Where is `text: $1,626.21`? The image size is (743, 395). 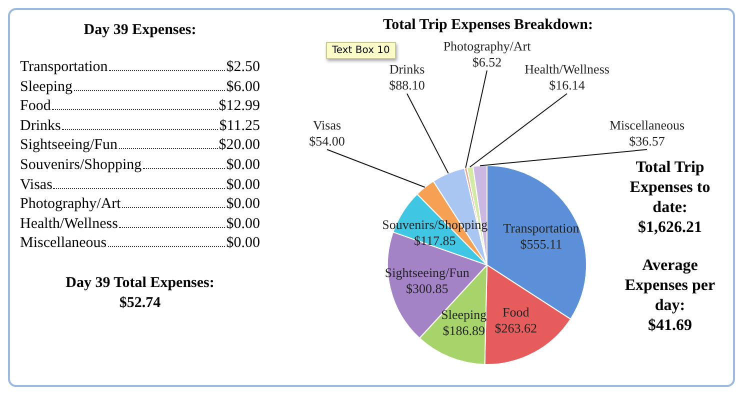
text: $1,626.21 is located at coordinates (670, 228).